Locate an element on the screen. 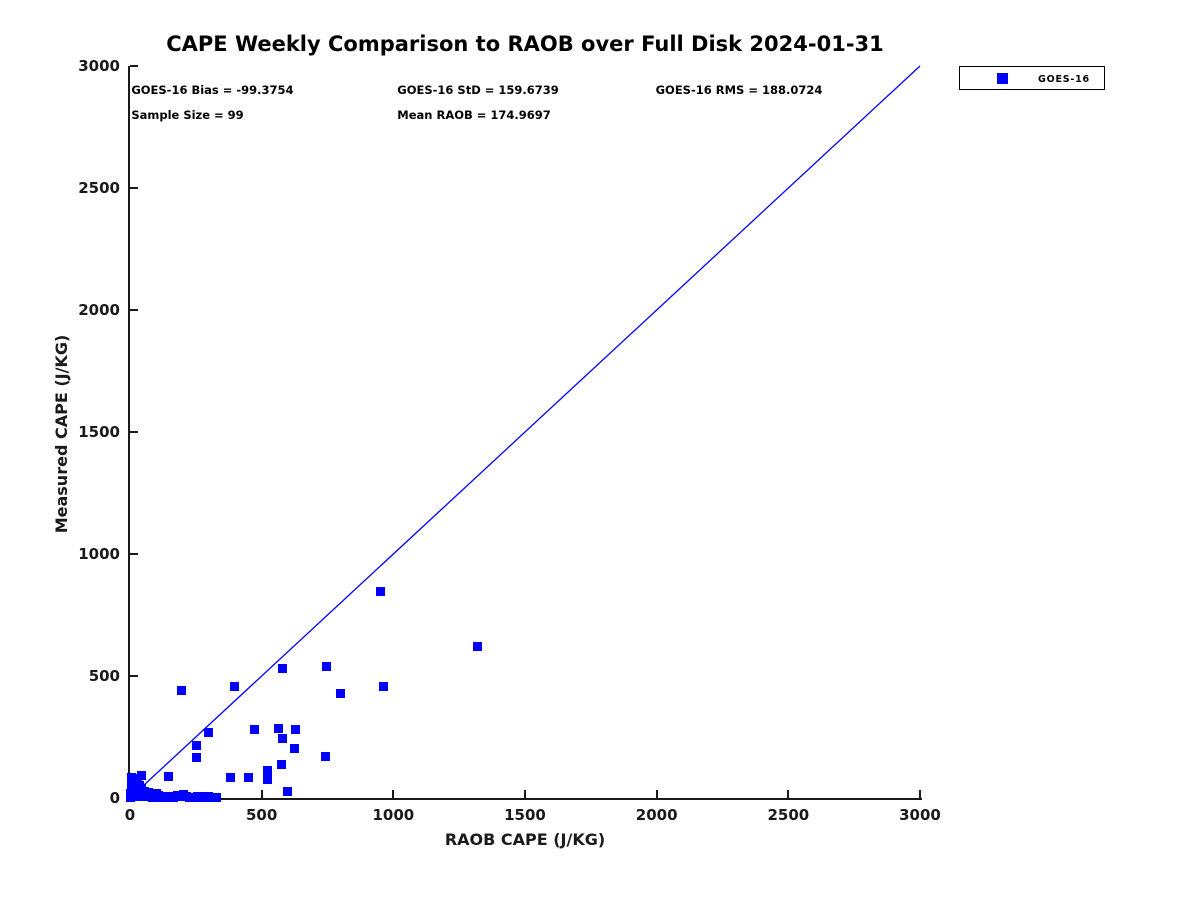  x-tick-label: 1000 is located at coordinates (393, 815).